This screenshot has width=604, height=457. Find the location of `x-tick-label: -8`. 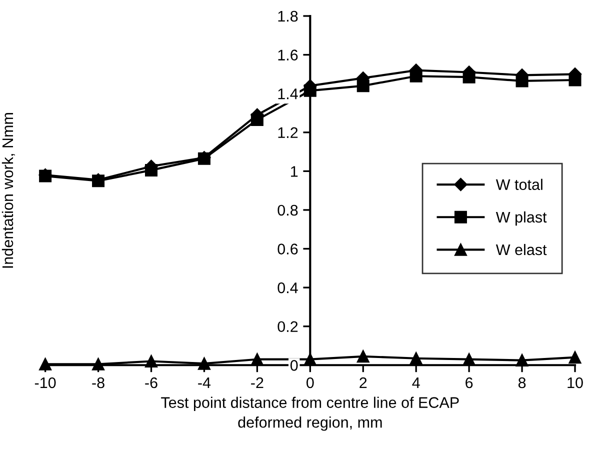

x-tick-label: -8 is located at coordinates (98, 382).